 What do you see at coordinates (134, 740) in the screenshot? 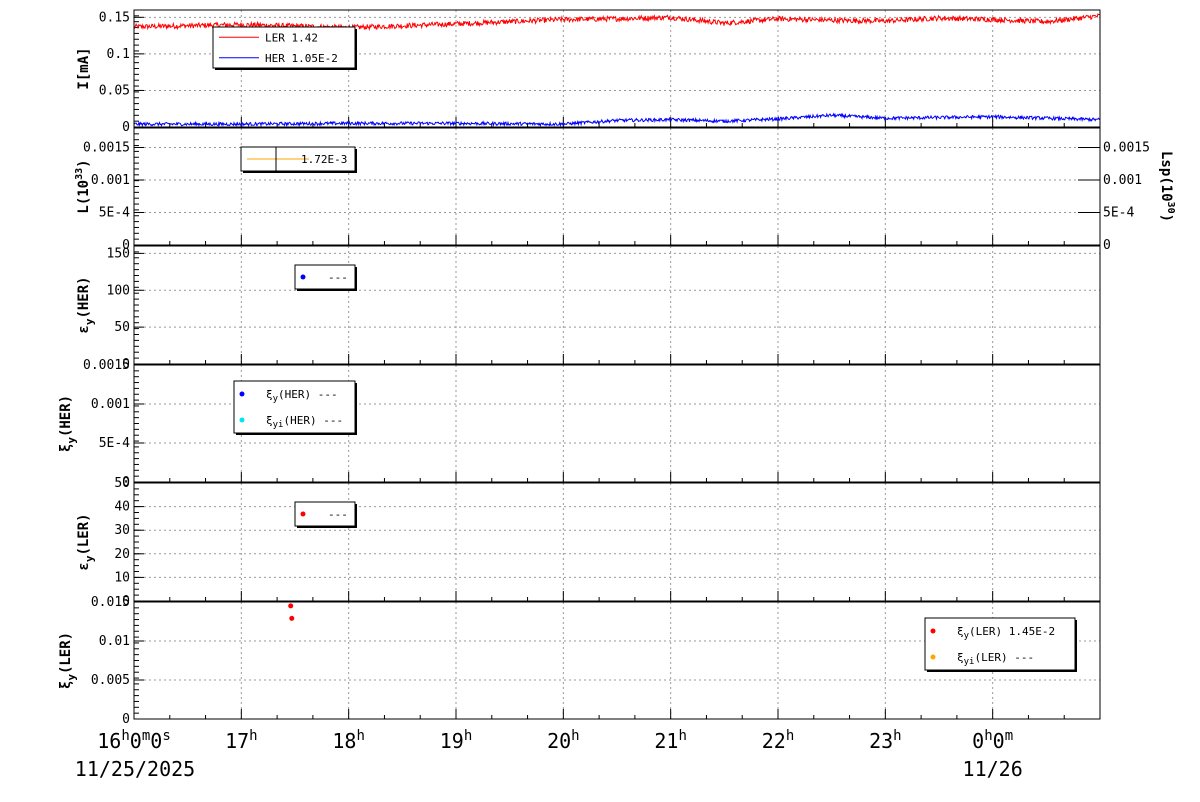
I see `x-axis-time-label: 16h0m0s` at bounding box center [134, 740].